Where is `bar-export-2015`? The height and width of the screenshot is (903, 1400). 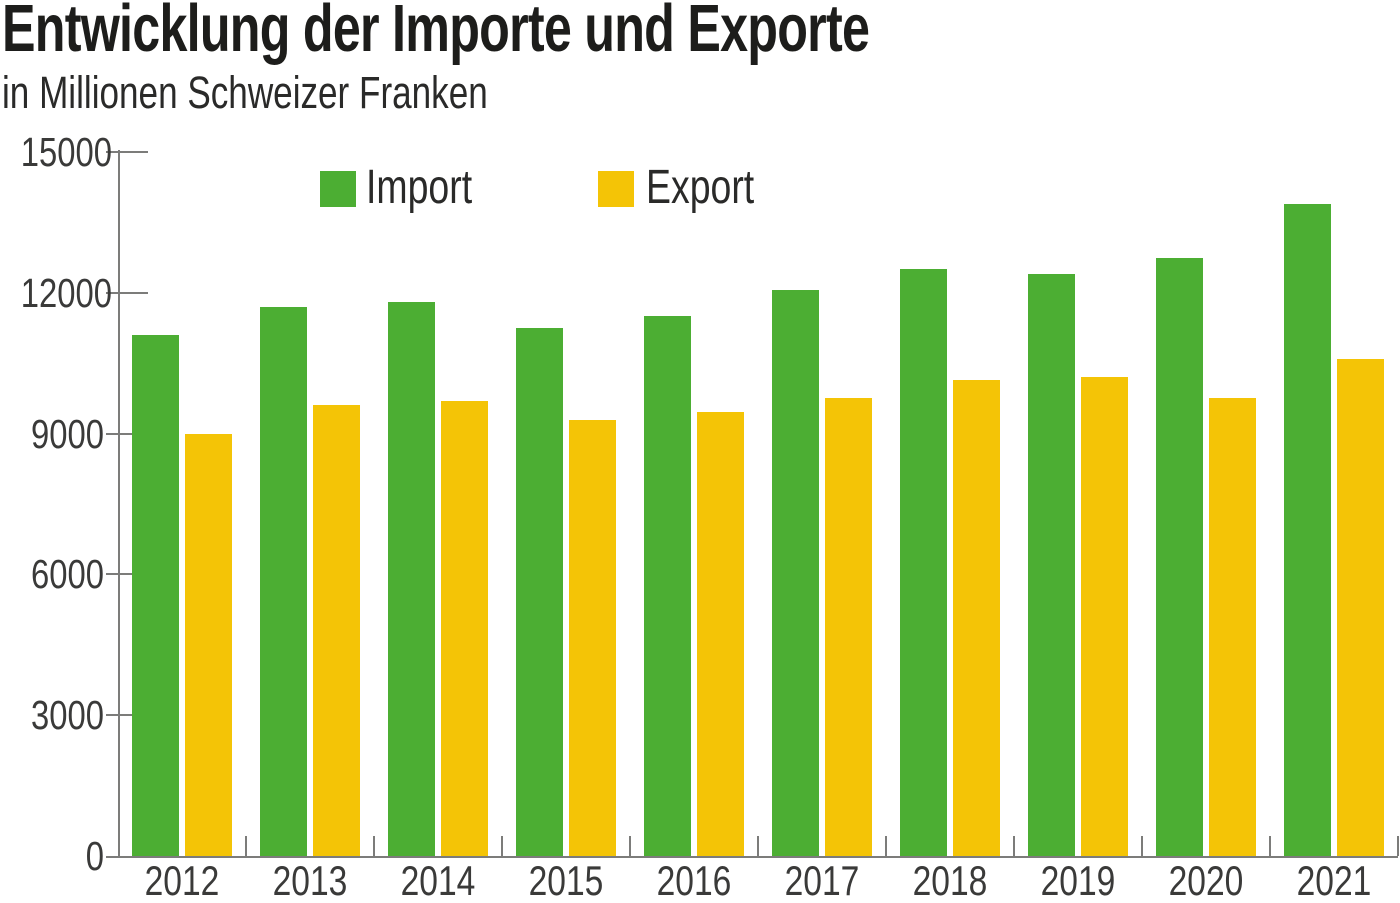
bar-export-2015 is located at coordinates (592, 638).